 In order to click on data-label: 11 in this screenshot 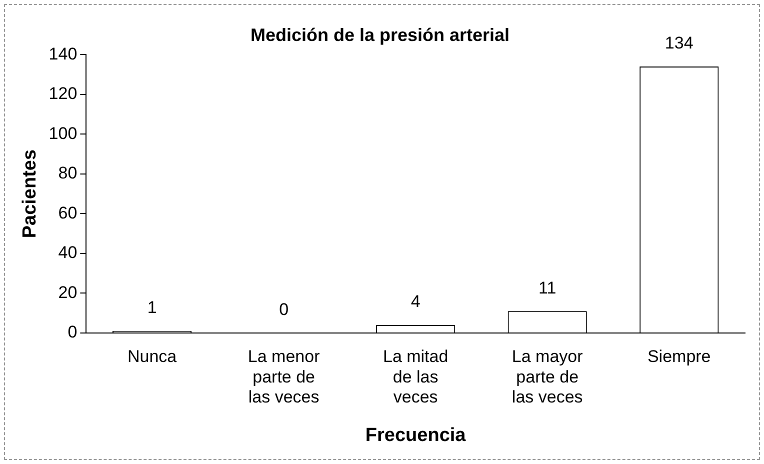, I will do `click(547, 288)`.